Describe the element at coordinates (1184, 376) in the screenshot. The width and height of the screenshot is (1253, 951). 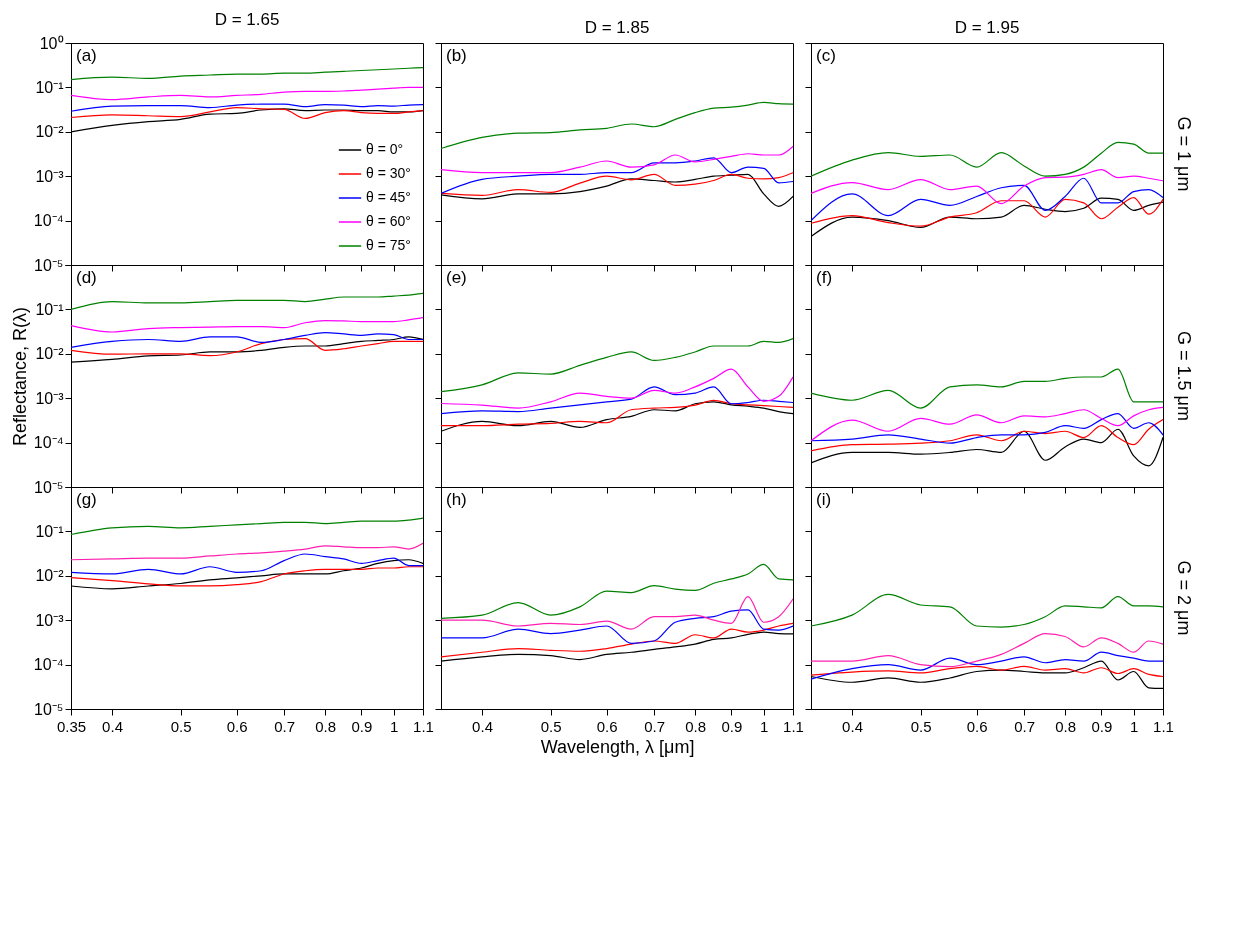
I see `text: G = 1.5 μm` at that location.